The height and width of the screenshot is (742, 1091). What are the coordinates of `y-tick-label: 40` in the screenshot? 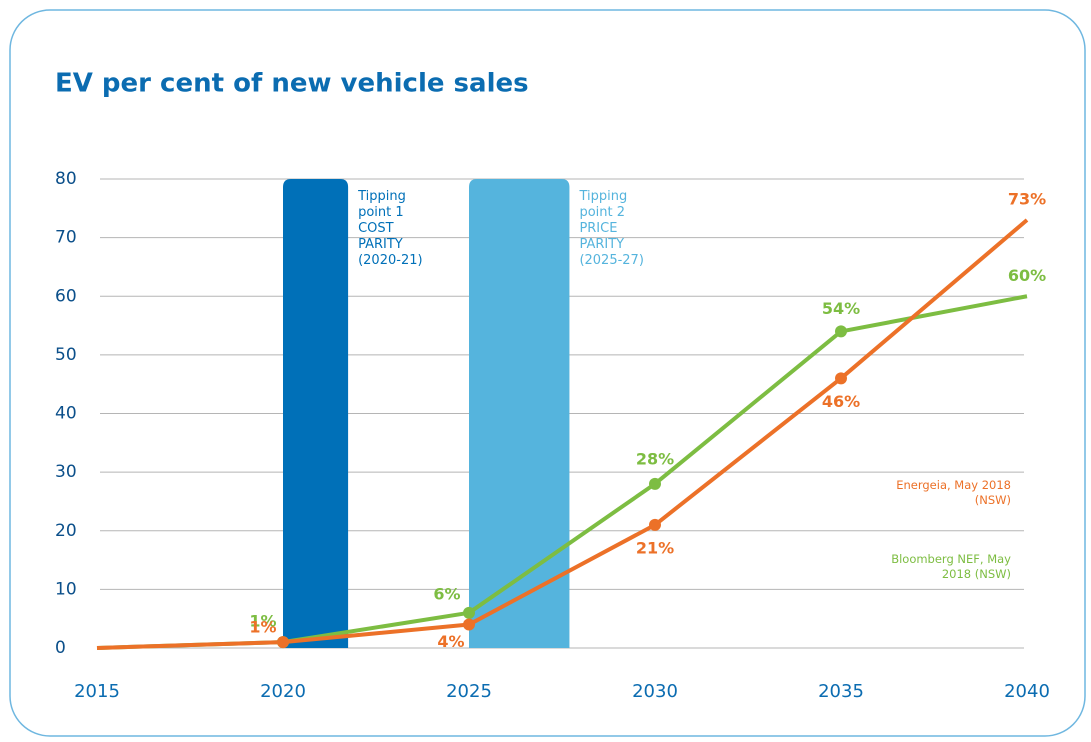 It's located at (66, 414).